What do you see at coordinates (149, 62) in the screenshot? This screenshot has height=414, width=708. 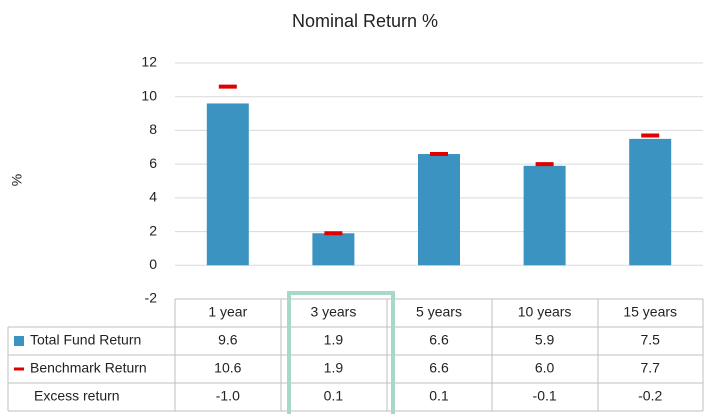 I see `y-tick-label: 12` at bounding box center [149, 62].